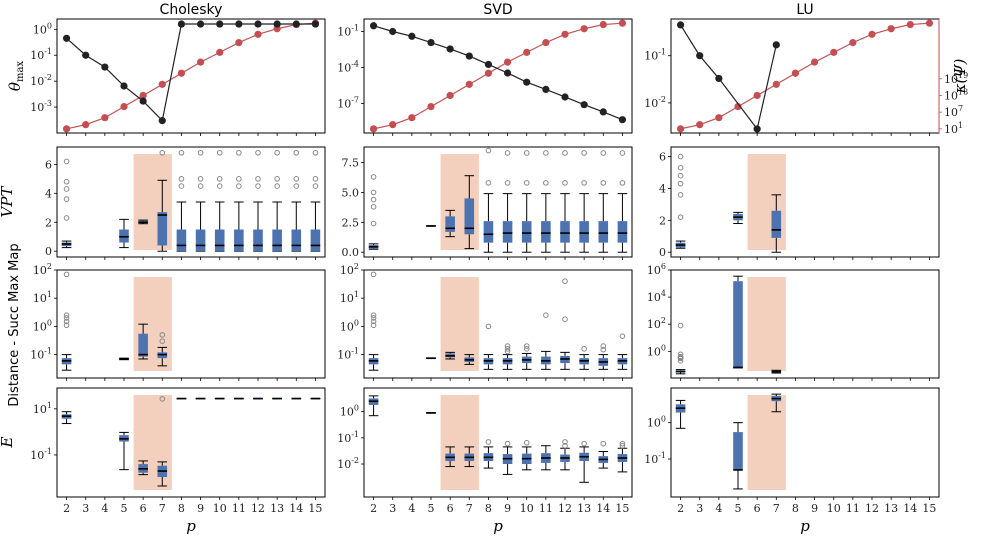 Image resolution: width=997 pixels, height=541 pixels. I want to click on e-panel: 2 3 4 5 6 7 8 9 10 11 12 13 14 15 10¹ 10⁻¹, so click(178, 451).